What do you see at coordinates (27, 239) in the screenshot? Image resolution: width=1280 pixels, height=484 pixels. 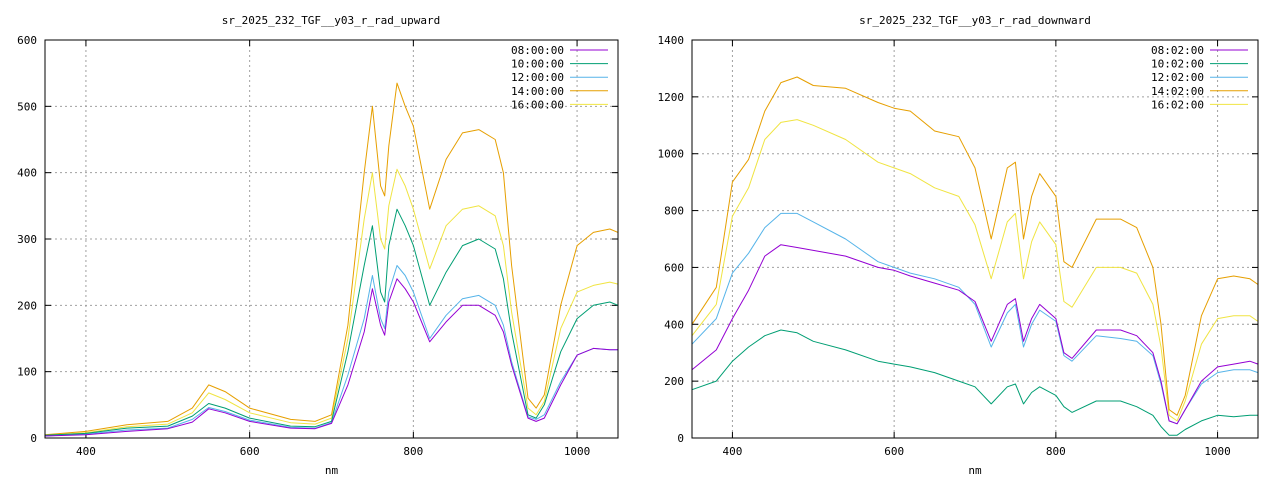 I see `y-tick-label: 300` at bounding box center [27, 239].